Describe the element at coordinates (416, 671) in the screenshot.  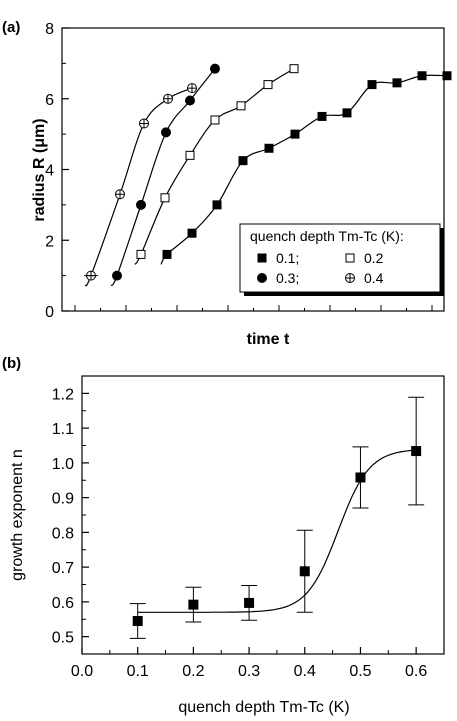
I see `x-tick-label: 0.6` at that location.